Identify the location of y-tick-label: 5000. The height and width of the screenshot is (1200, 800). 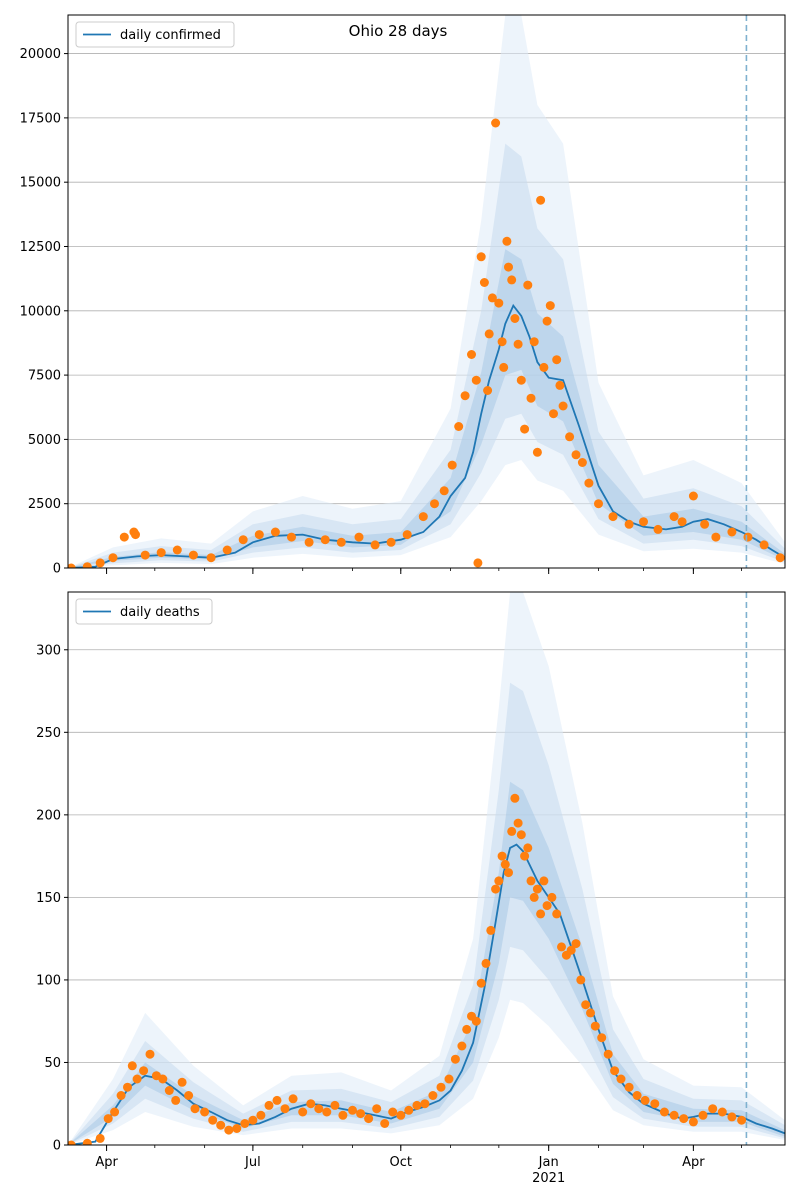
(44, 440).